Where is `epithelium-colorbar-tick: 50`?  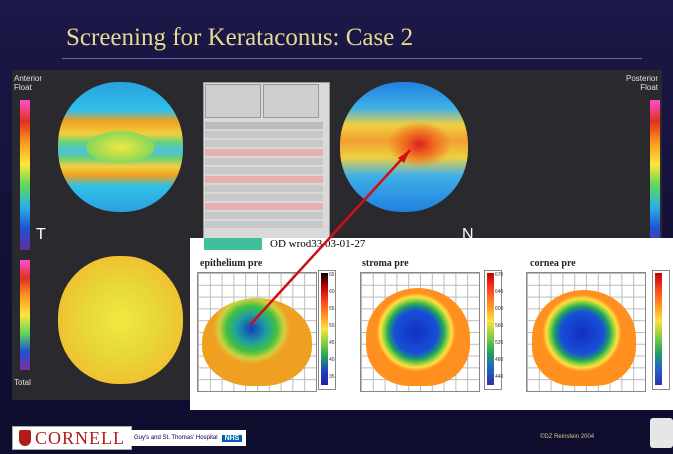 epithelium-colorbar-tick: 50 is located at coordinates (332, 326).